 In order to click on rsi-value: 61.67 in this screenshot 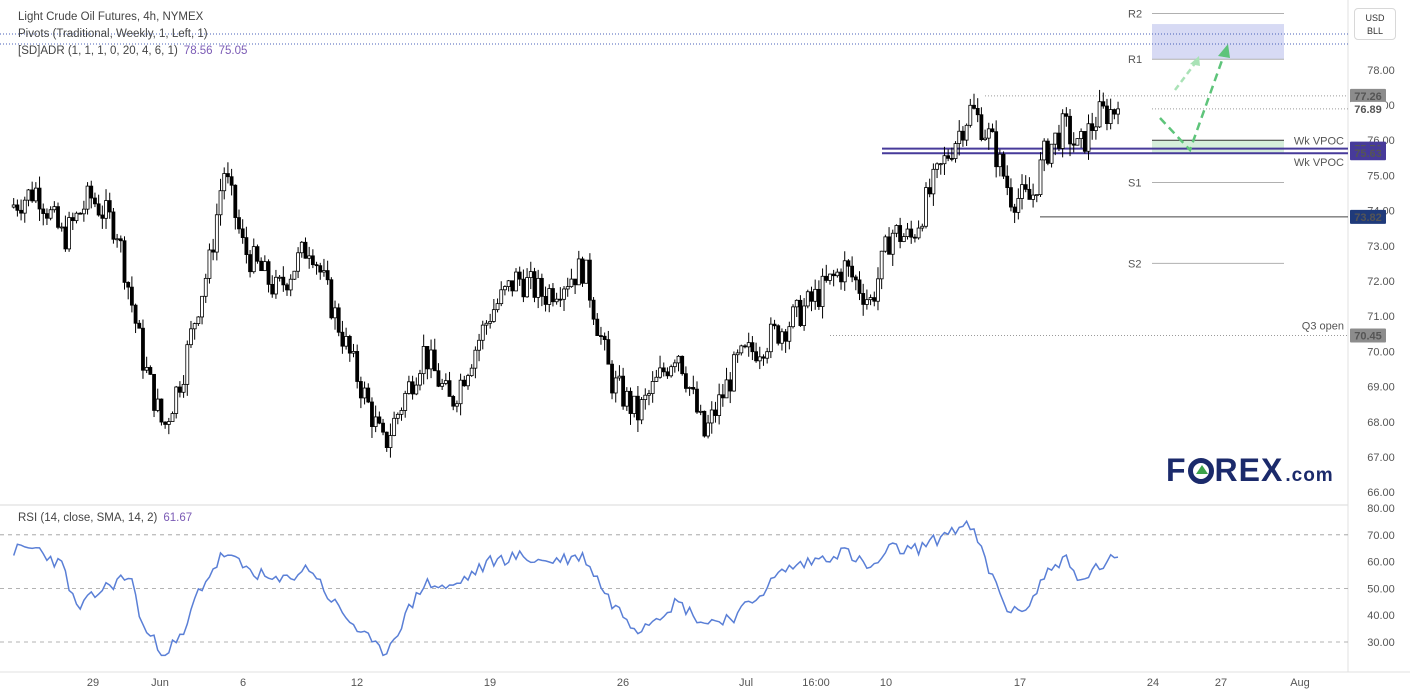, I will do `click(178, 518)`.